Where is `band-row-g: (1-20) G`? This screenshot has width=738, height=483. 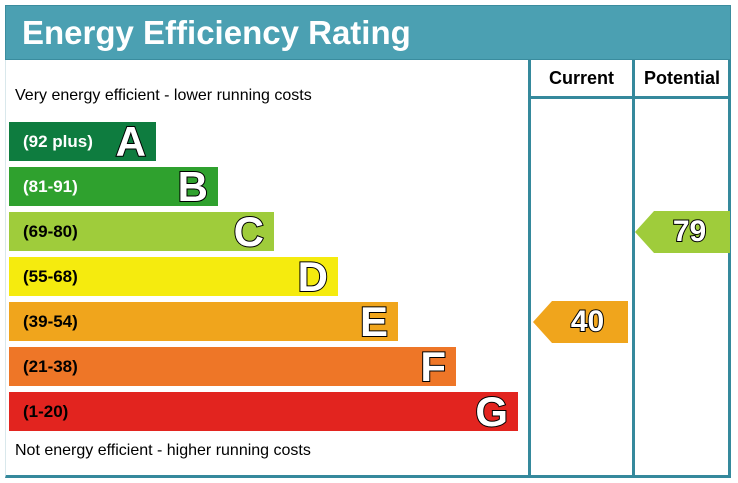
band-row-g: (1-20) G is located at coordinates (263, 411).